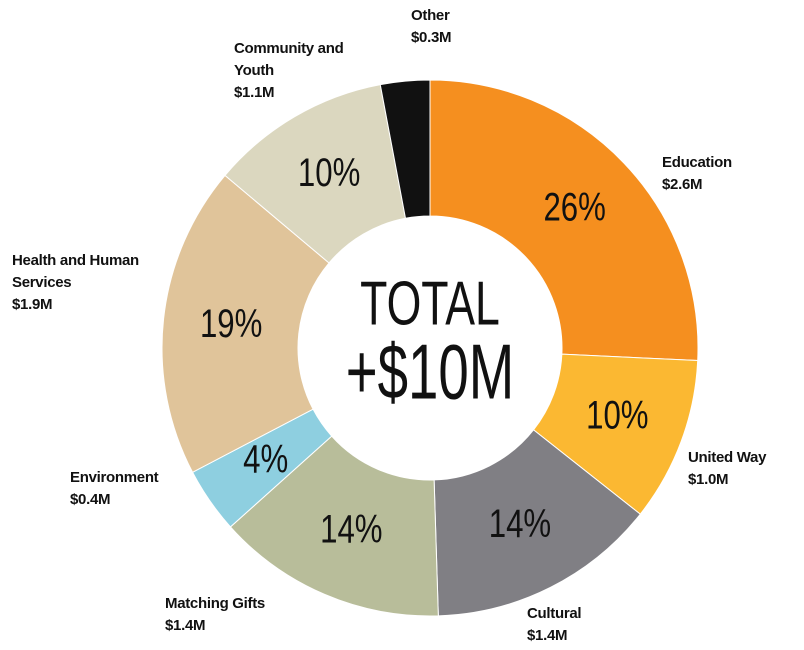  What do you see at coordinates (90, 499) in the screenshot?
I see `value-label: $0.4M` at bounding box center [90, 499].